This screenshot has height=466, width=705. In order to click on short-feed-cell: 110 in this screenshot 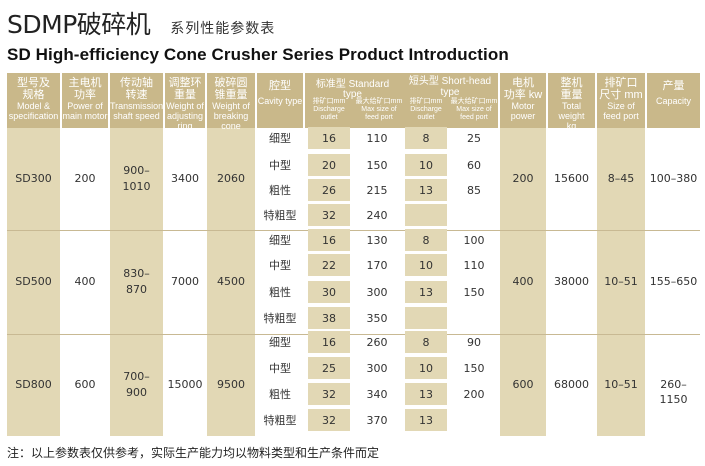, I will do `click(474, 265)`.